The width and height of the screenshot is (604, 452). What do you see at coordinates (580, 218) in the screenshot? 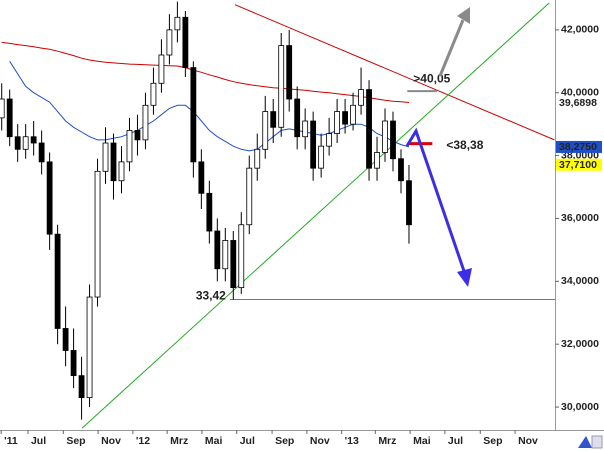
I see `y-tick-label: 36,0000` at bounding box center [580, 218].